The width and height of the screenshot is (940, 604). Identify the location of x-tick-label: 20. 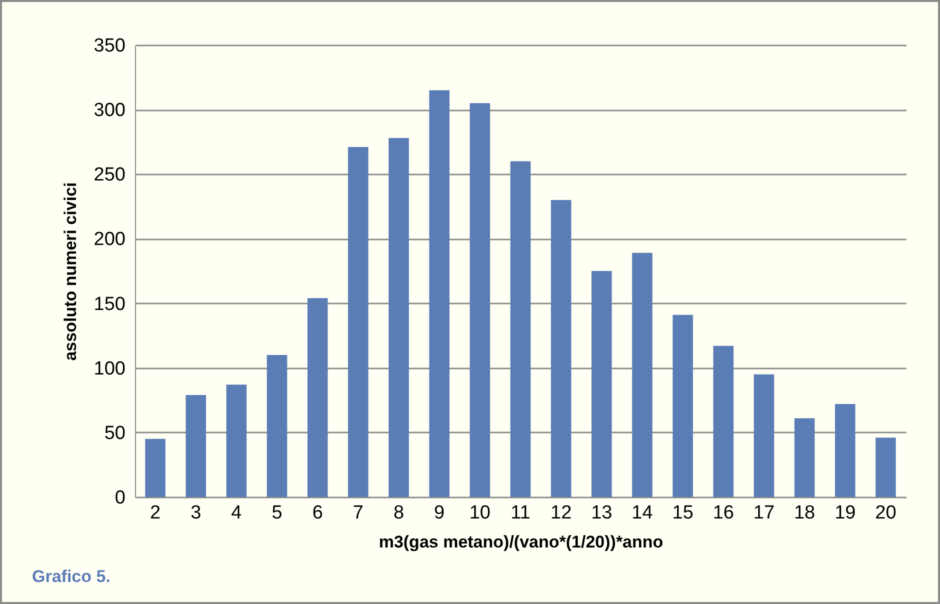
(885, 513).